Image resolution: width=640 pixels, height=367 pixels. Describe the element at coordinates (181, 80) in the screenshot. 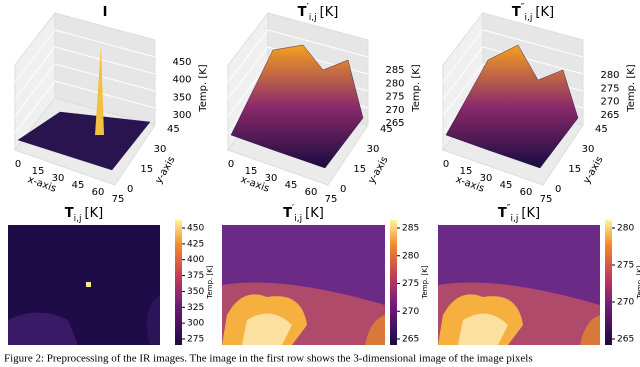

I see `z-tick-label: 400` at that location.